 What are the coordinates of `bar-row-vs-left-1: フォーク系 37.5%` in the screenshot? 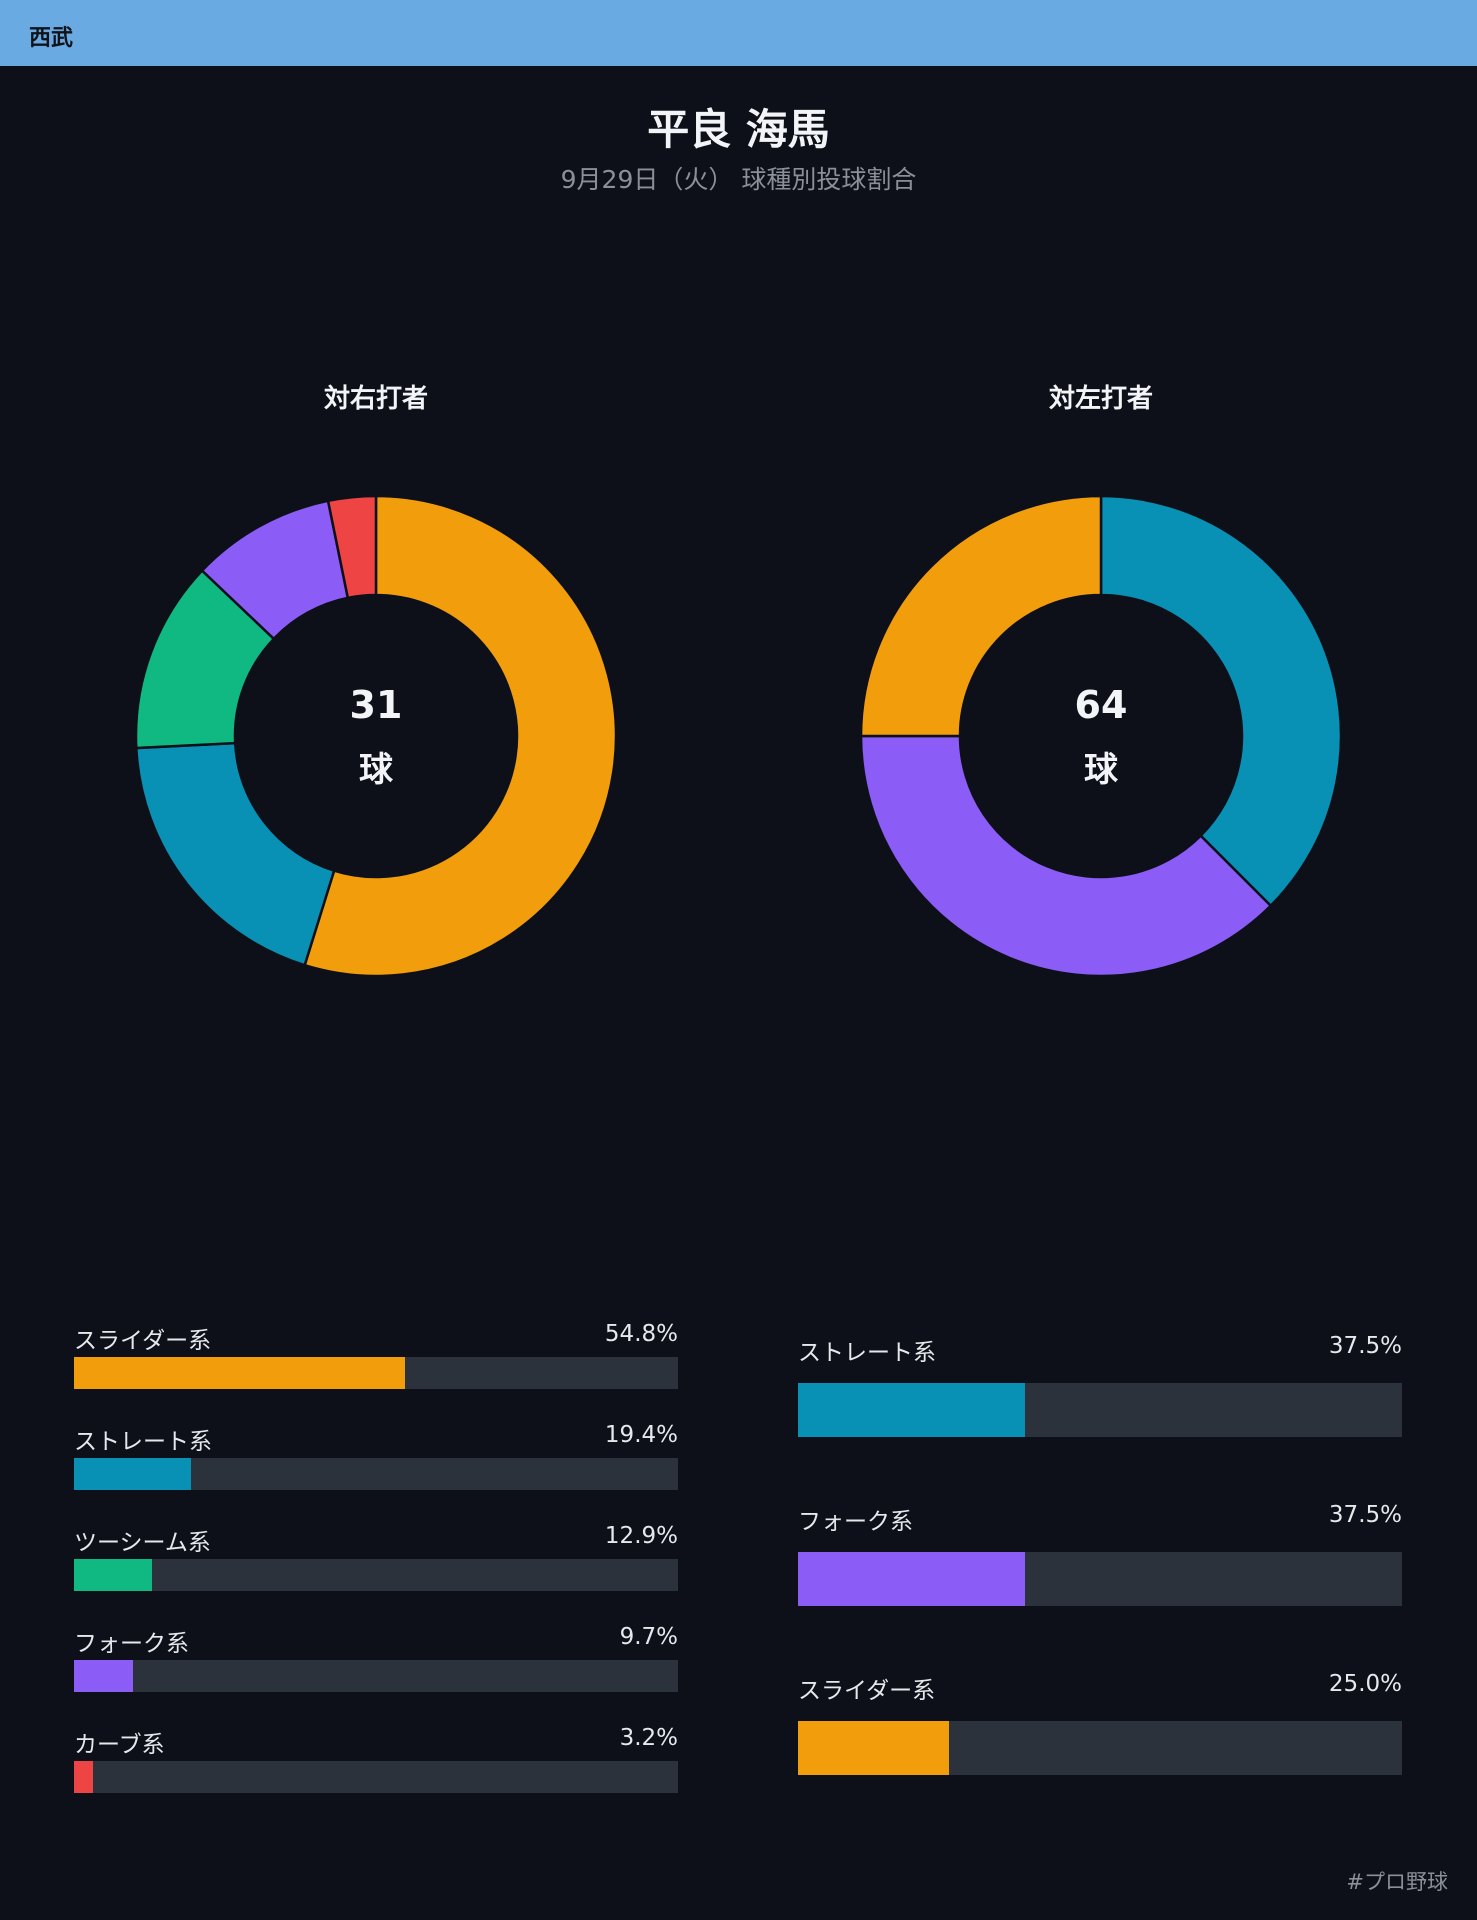 It's located at (1100, 1554).